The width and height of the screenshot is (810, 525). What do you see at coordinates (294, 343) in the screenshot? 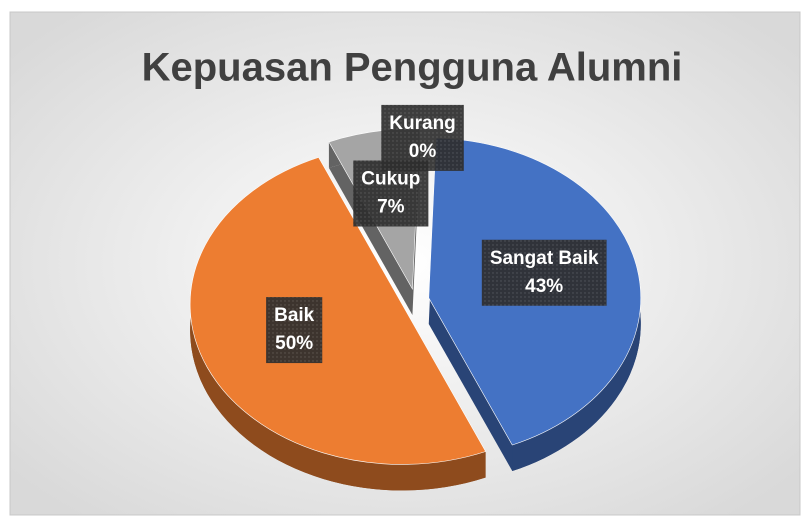
I see `data-label-value: 50%` at bounding box center [294, 343].